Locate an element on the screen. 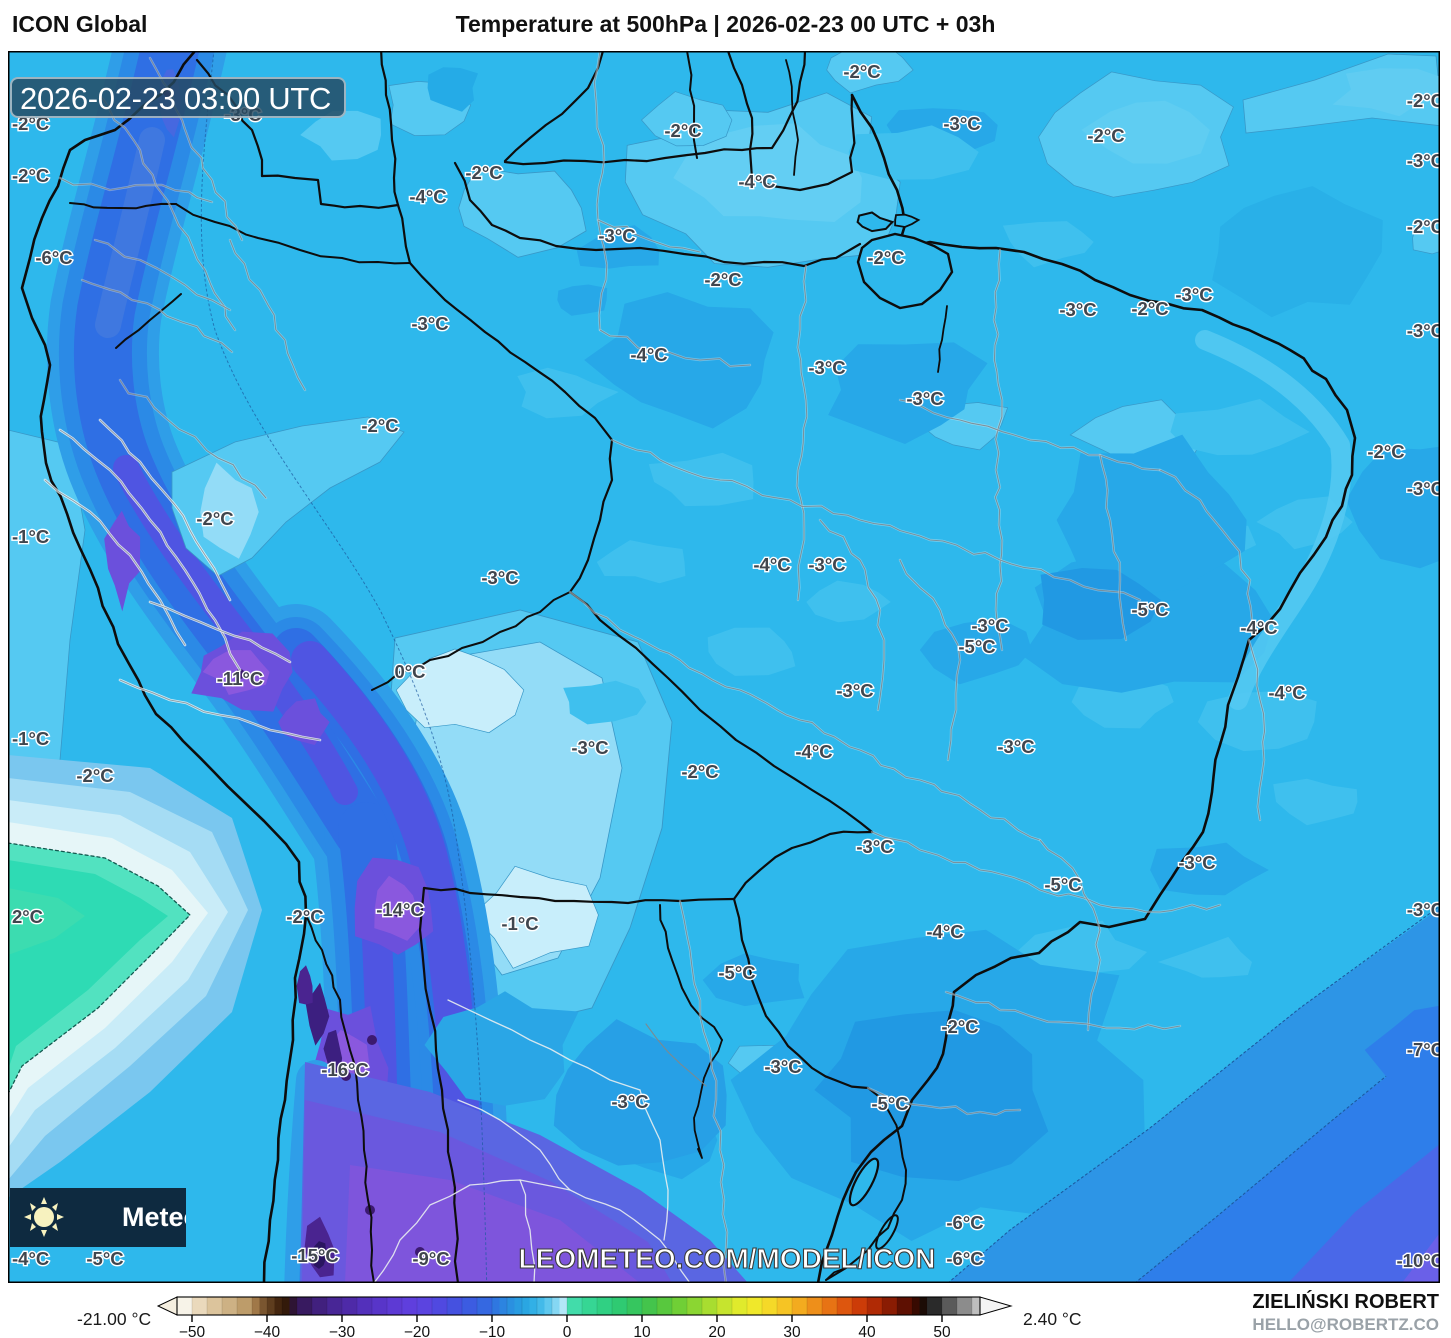 This screenshot has width=1451, height=1338. svg-text: −10 is located at coordinates (492, 1331).